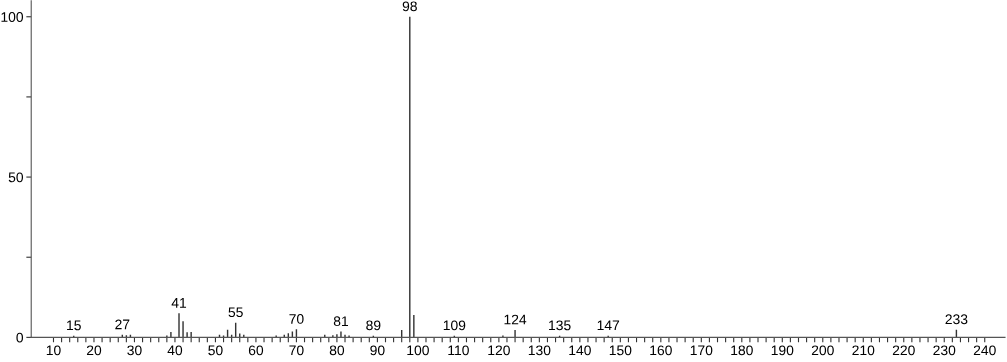  What do you see at coordinates (122, 324) in the screenshot?
I see `annotation: 27` at bounding box center [122, 324].